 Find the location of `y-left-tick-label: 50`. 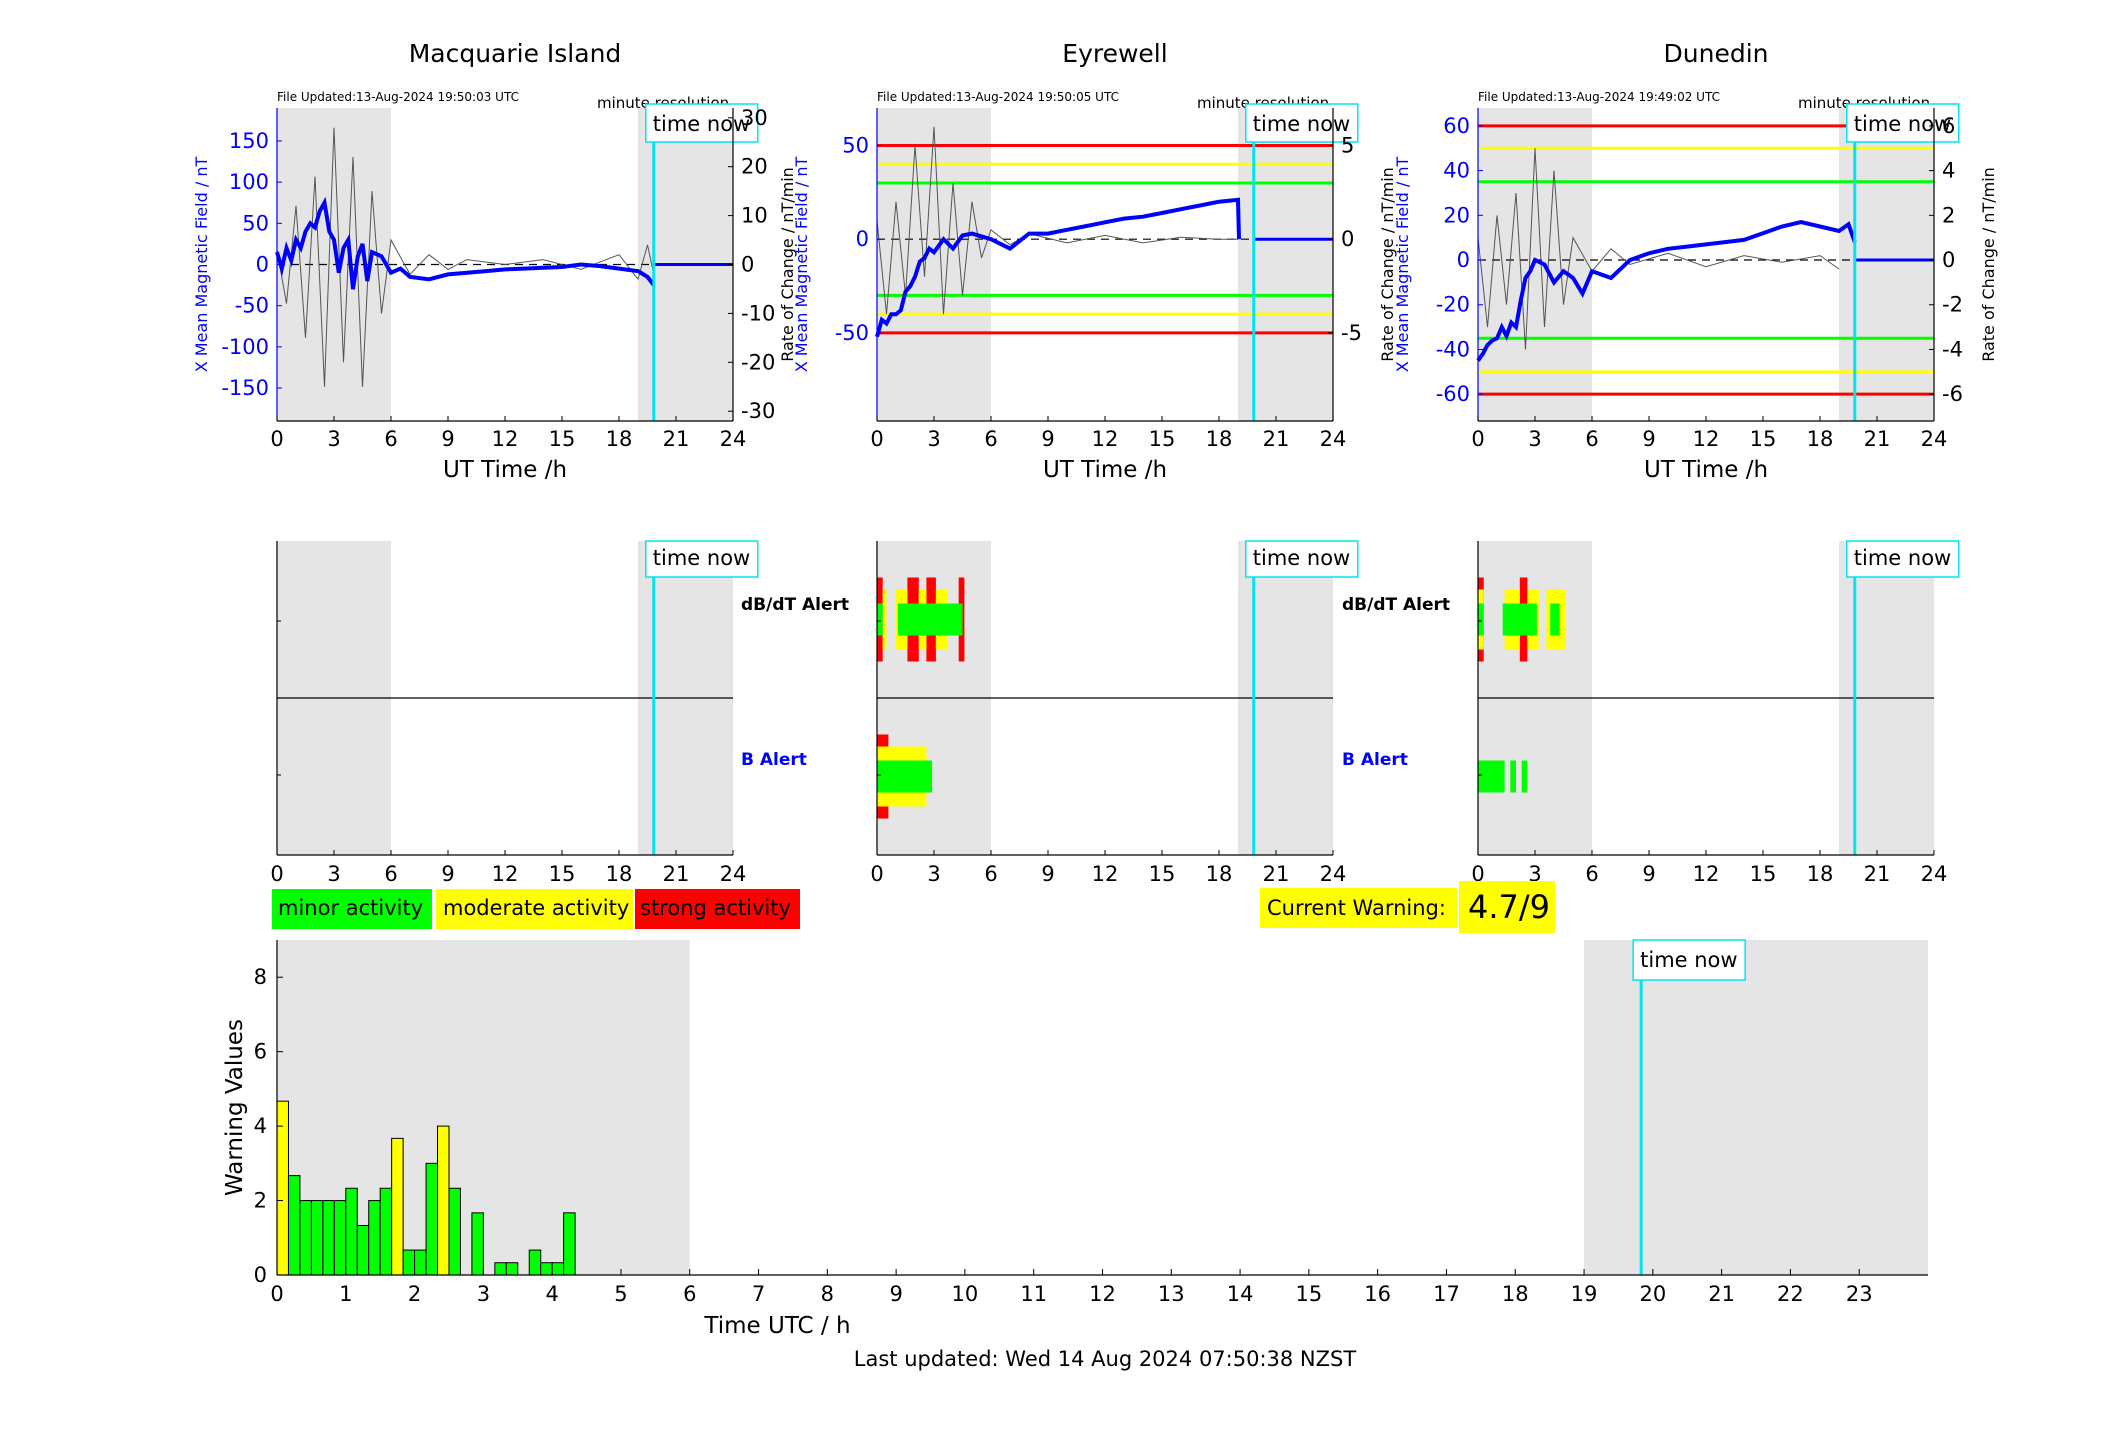

y-left-tick-label: 50 is located at coordinates (855, 145).